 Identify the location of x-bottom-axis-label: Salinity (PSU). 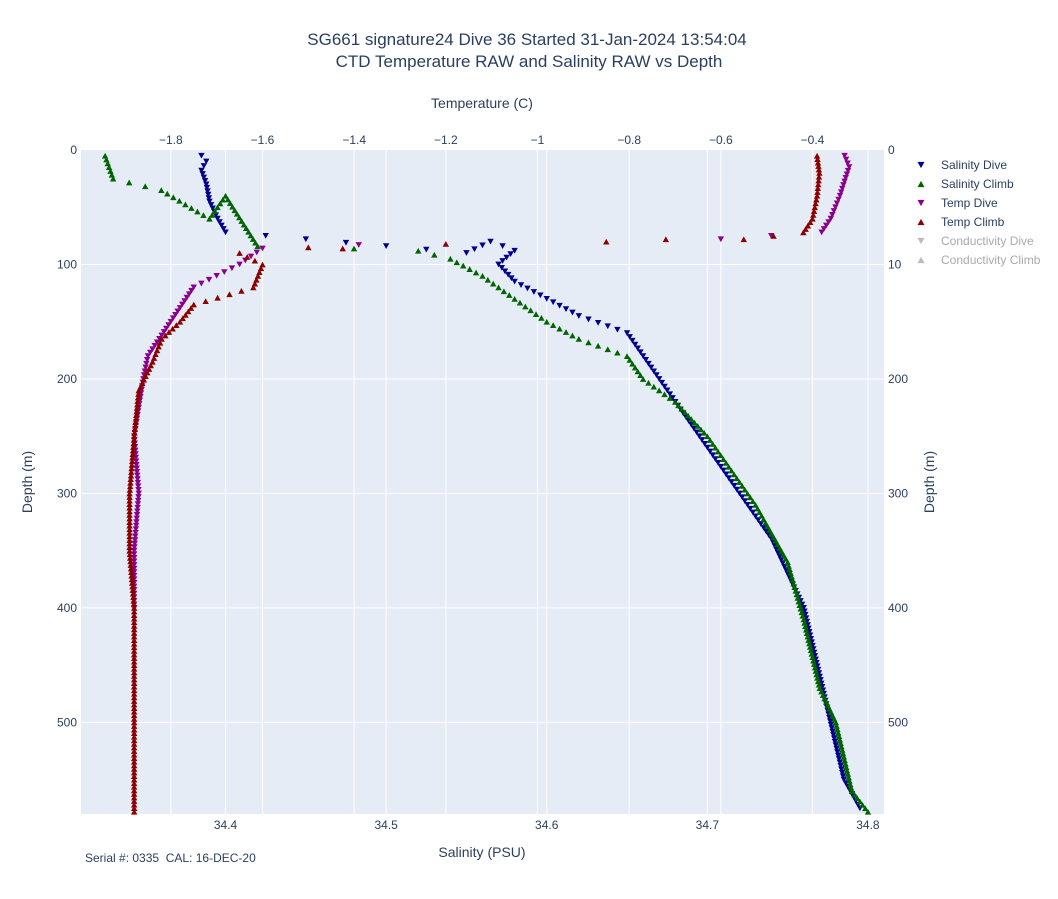
(481, 852).